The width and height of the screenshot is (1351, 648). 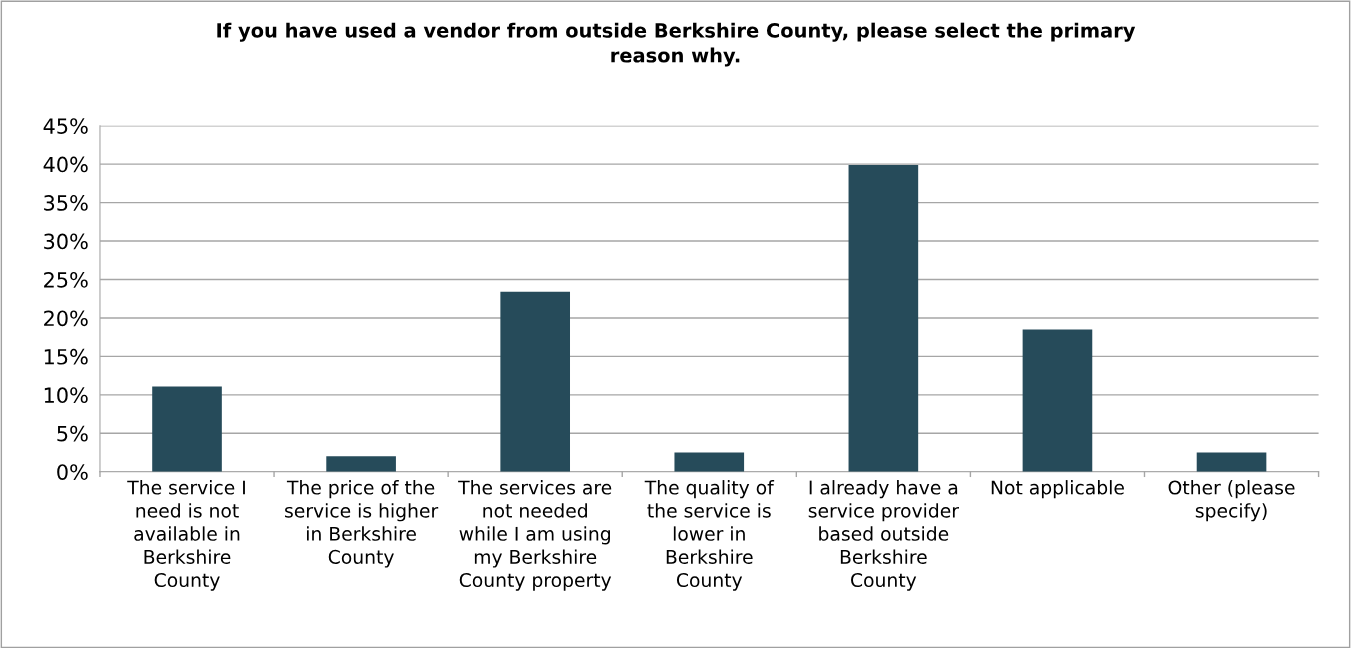 I want to click on x-tick-label: The quality of the service is lower in Berkshire County, so click(x=709, y=535).